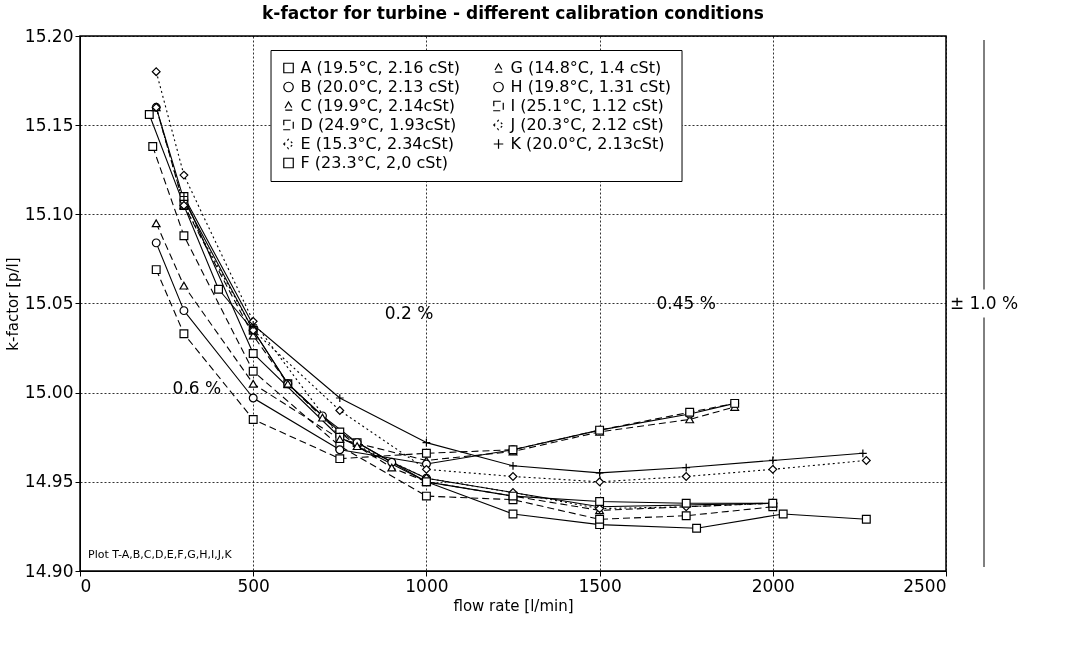  I want to click on x-tick-label: 1000, so click(427, 585).